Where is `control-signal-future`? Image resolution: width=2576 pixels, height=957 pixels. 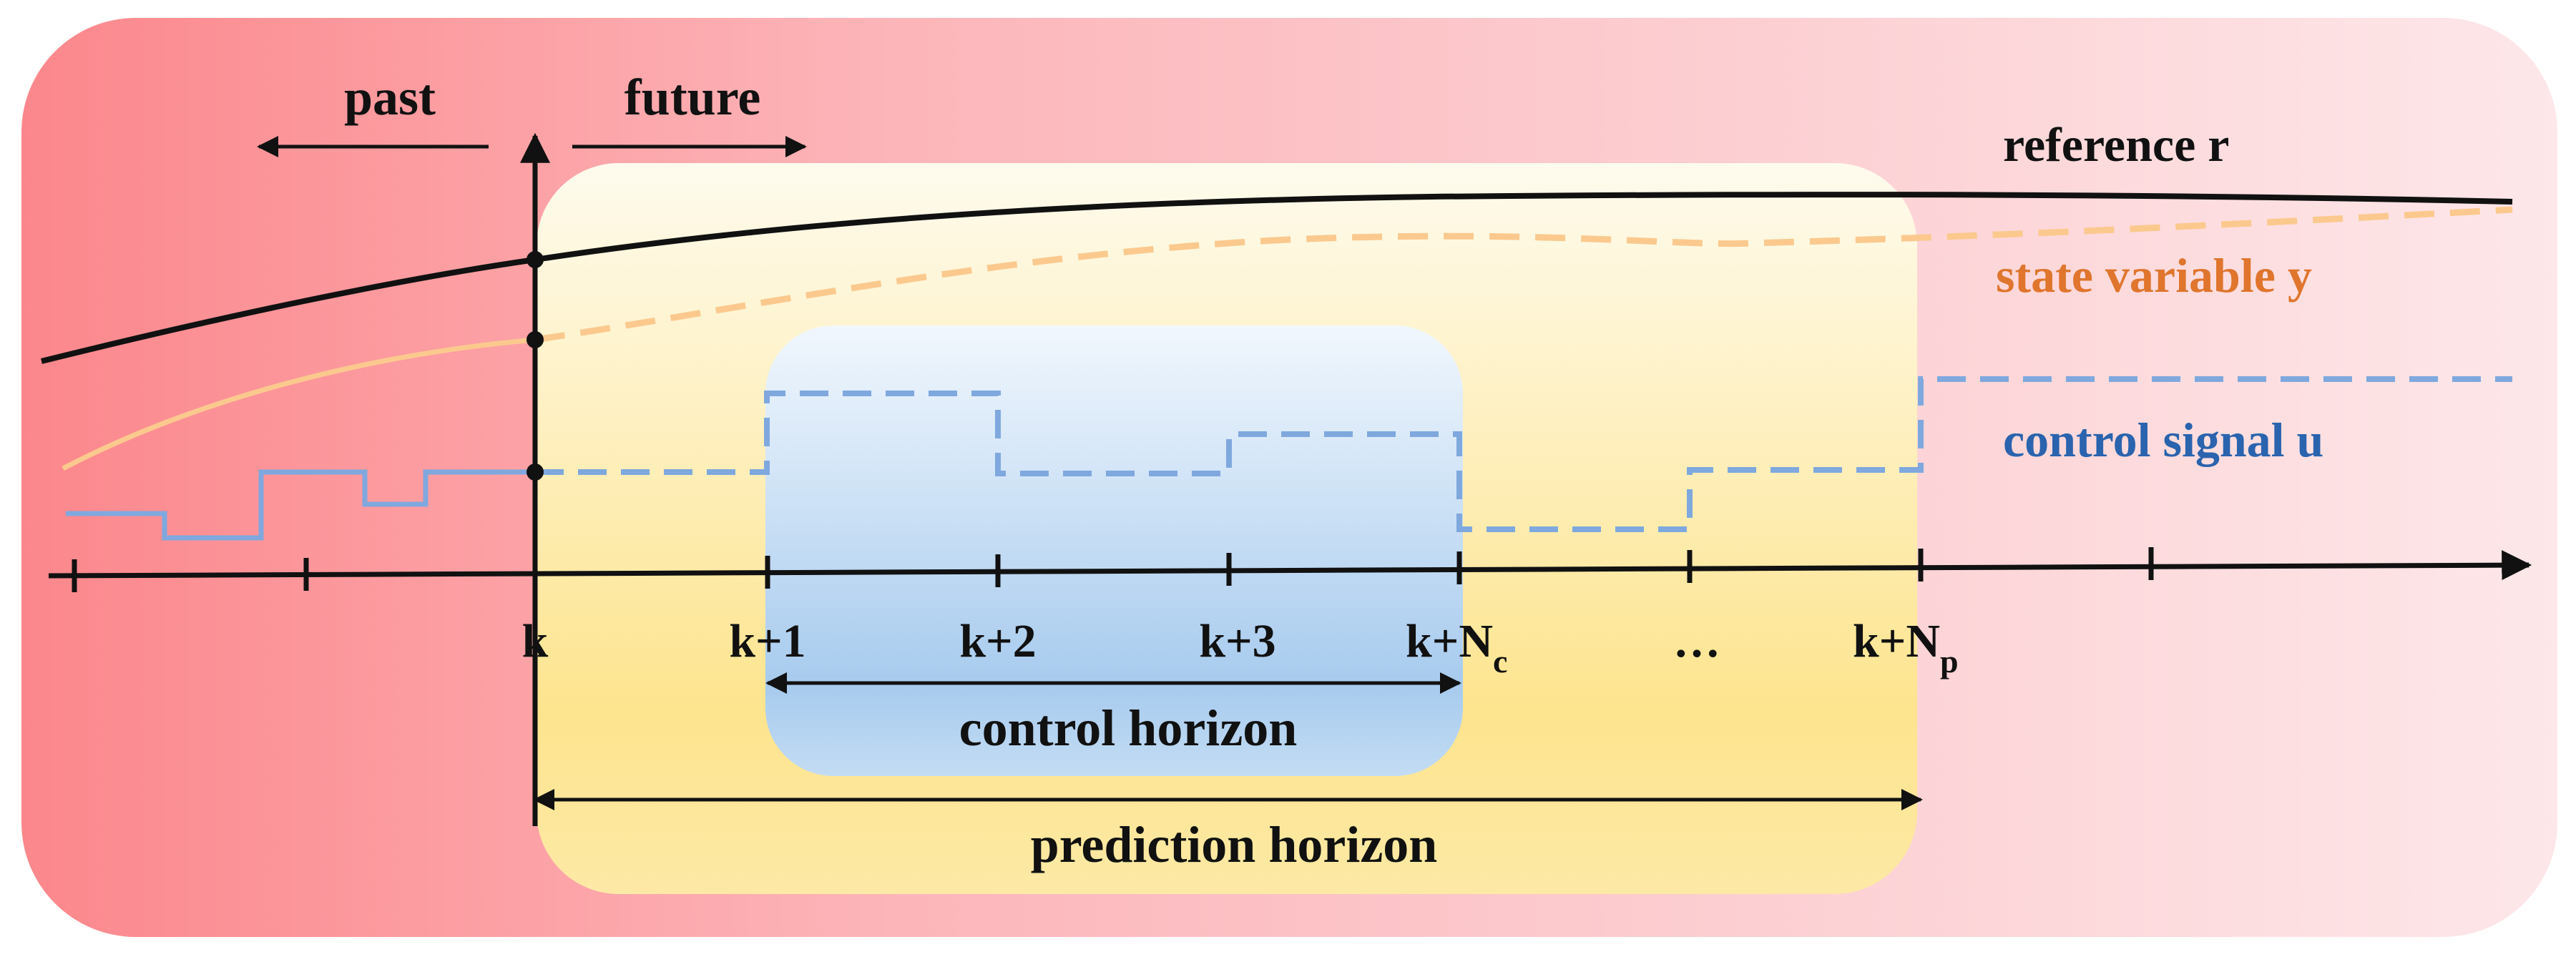 control-signal-future is located at coordinates (1524, 454).